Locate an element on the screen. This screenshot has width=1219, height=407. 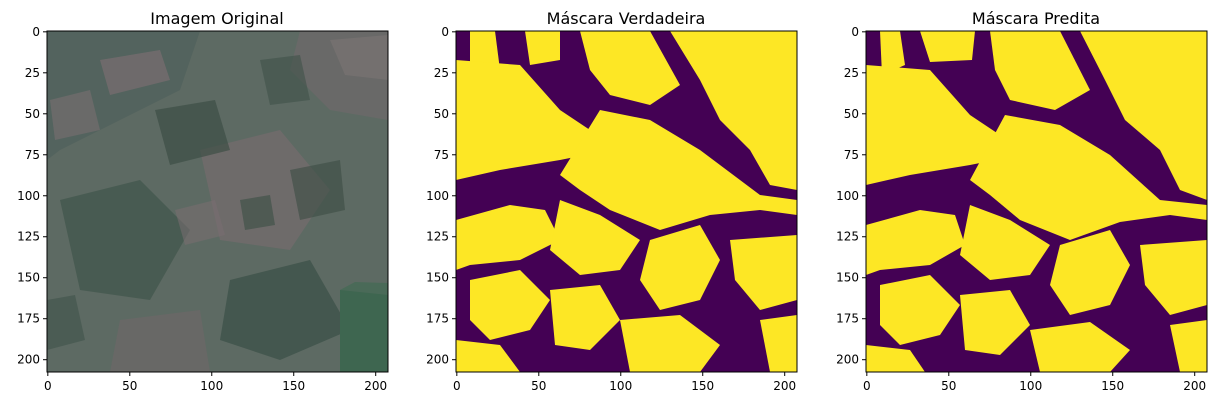
panel-title: Imagem Original is located at coordinates (216, 18).